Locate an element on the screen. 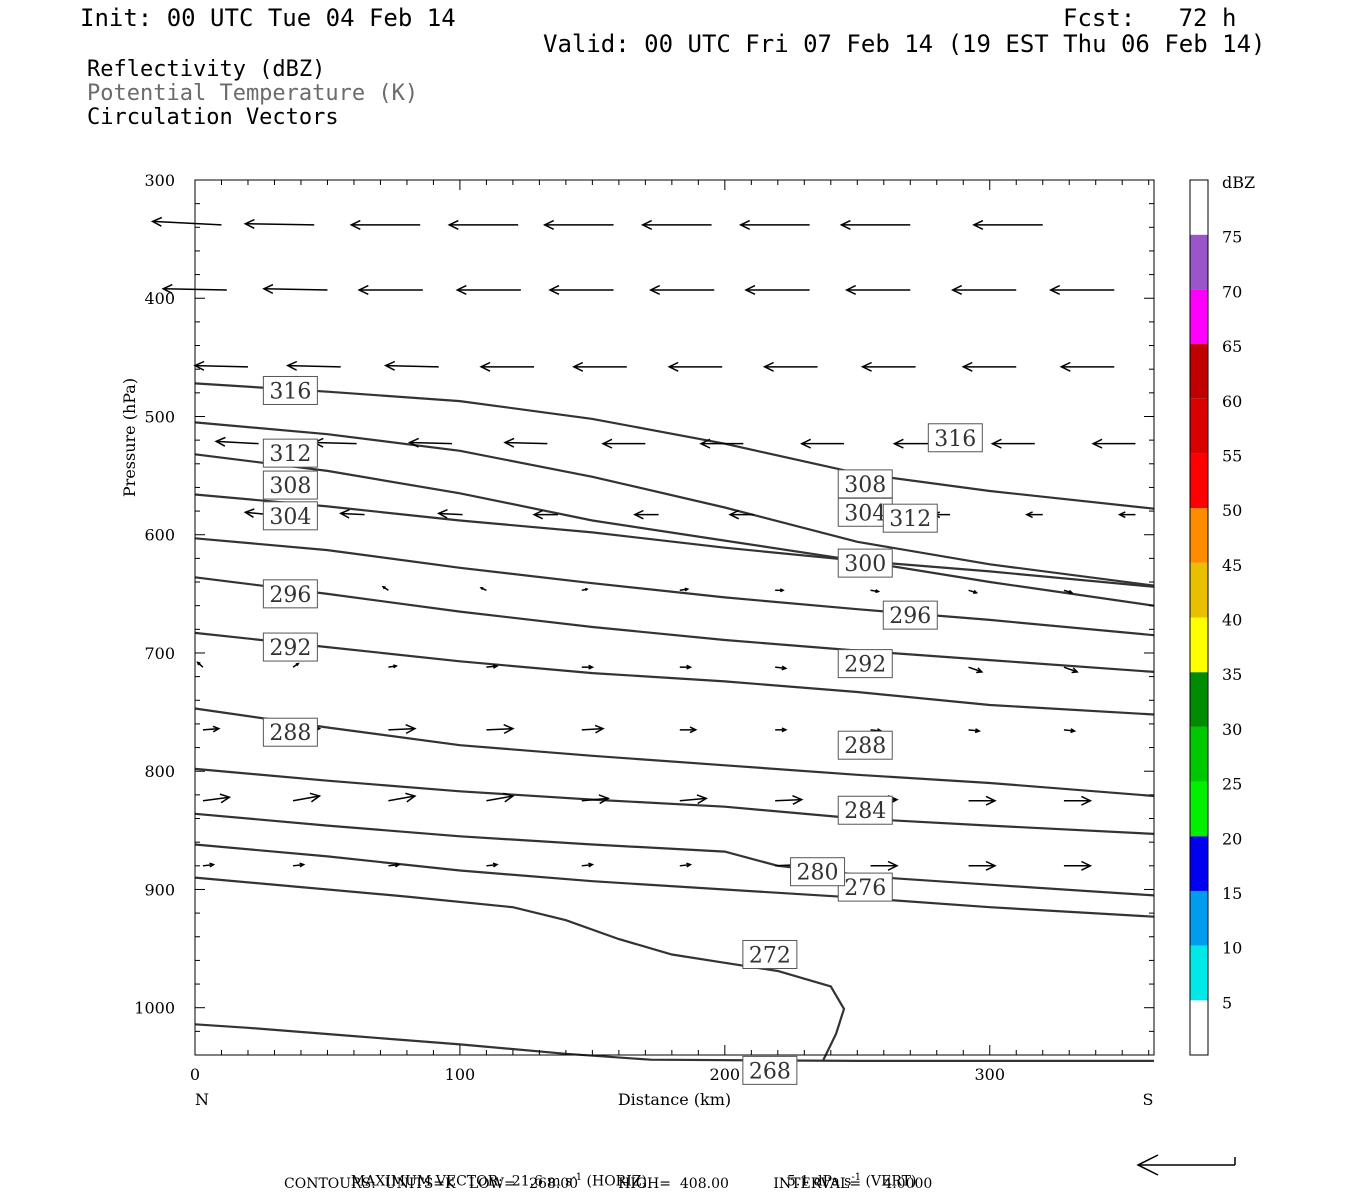 This screenshot has height=1200, width=1350. contour-label-text: 284 is located at coordinates (865, 811).